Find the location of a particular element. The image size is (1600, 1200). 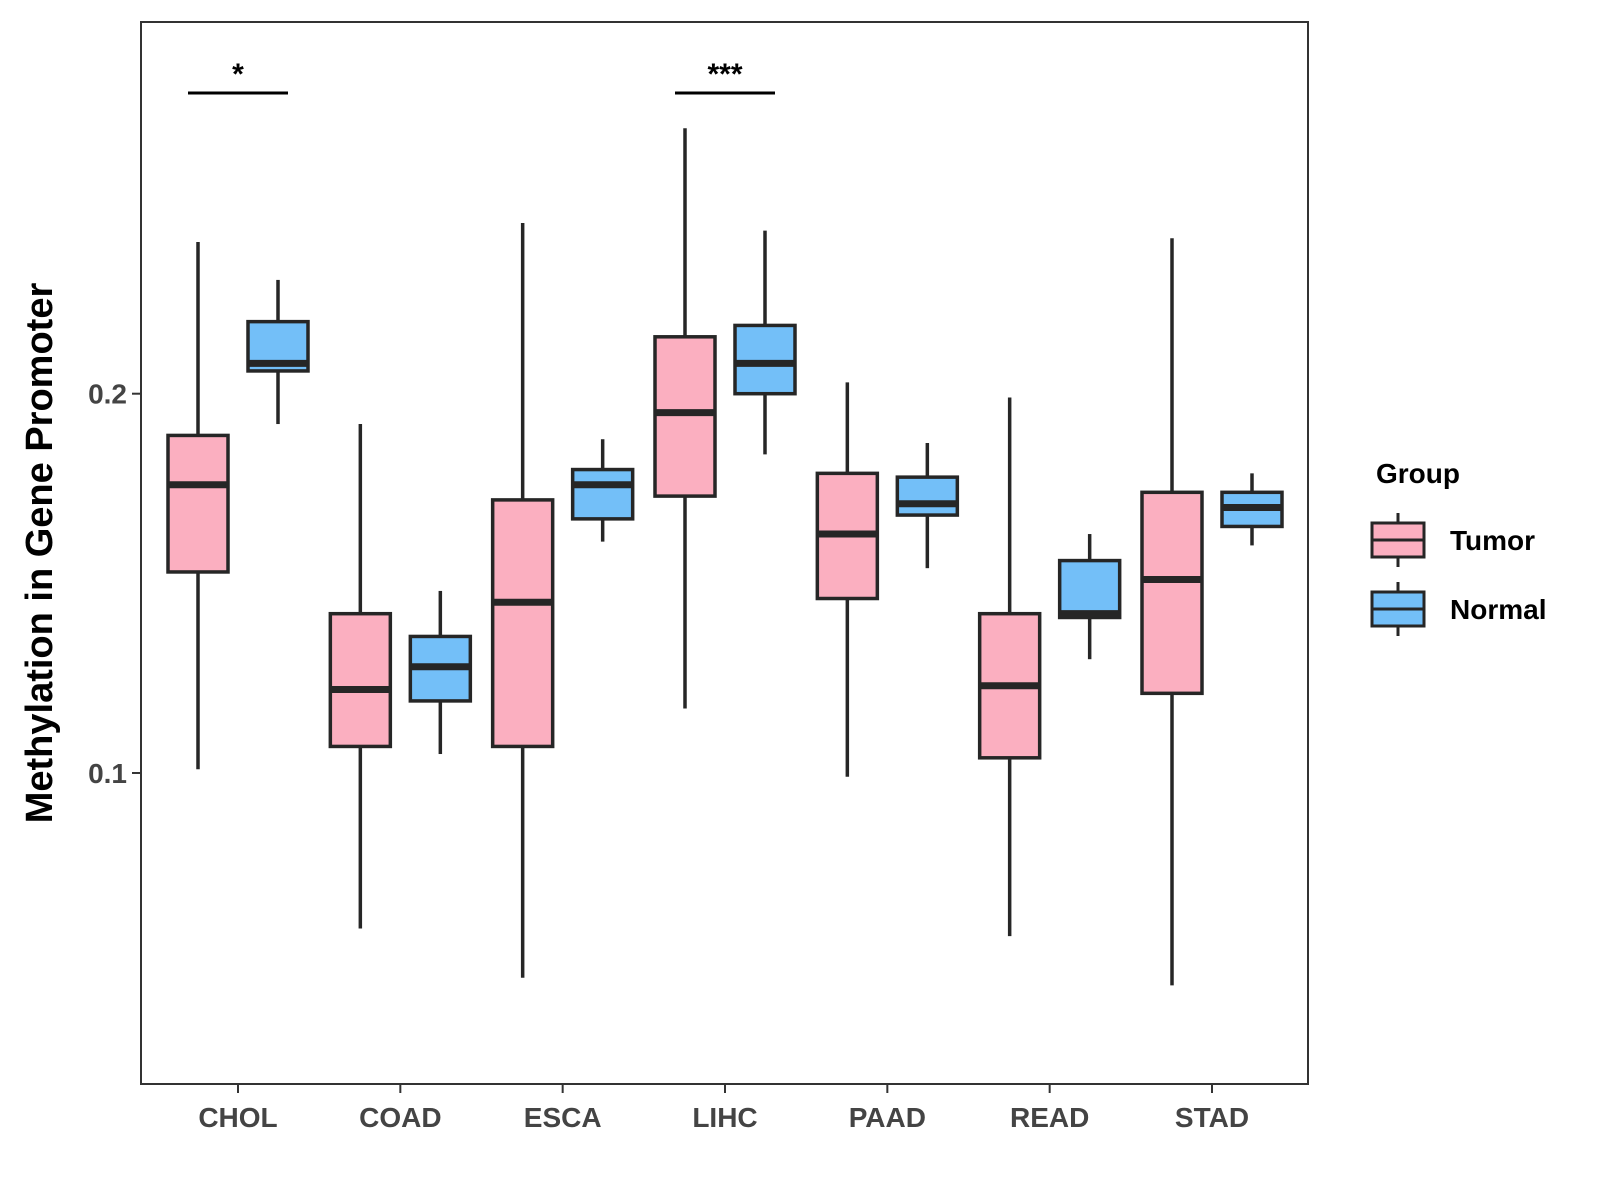

significance-label: * is located at coordinates (238, 74).